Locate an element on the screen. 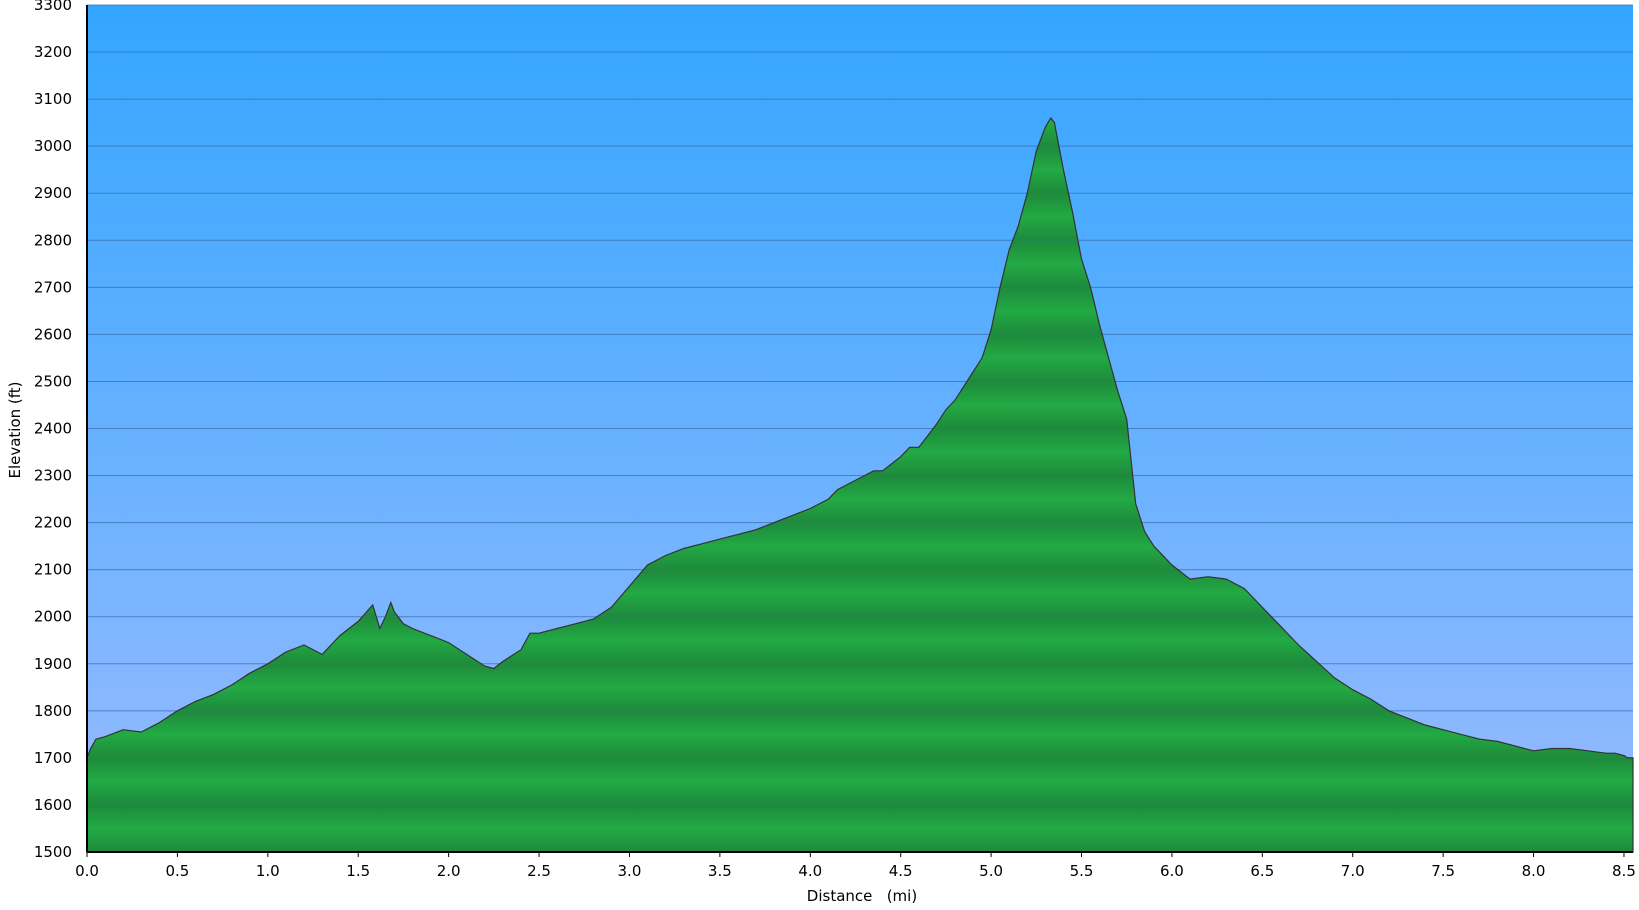  y-axis-title: Elevation (ft) is located at coordinates (15, 429).